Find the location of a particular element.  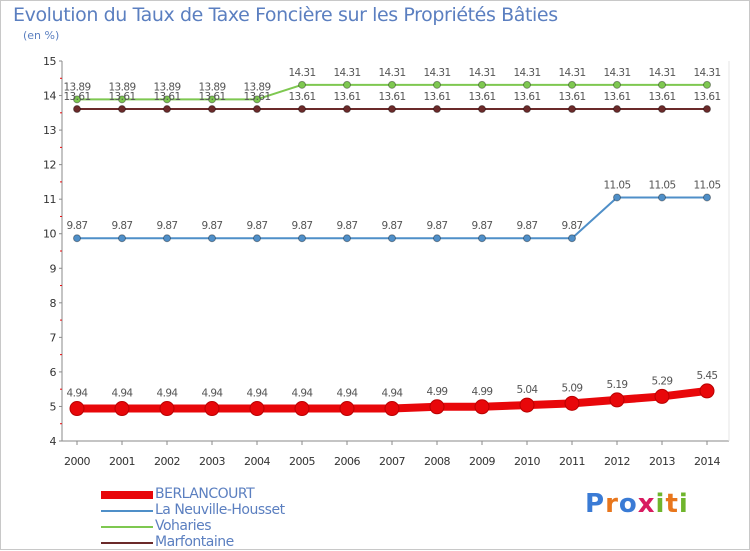

legend-item: Voharies is located at coordinates (231, 526).